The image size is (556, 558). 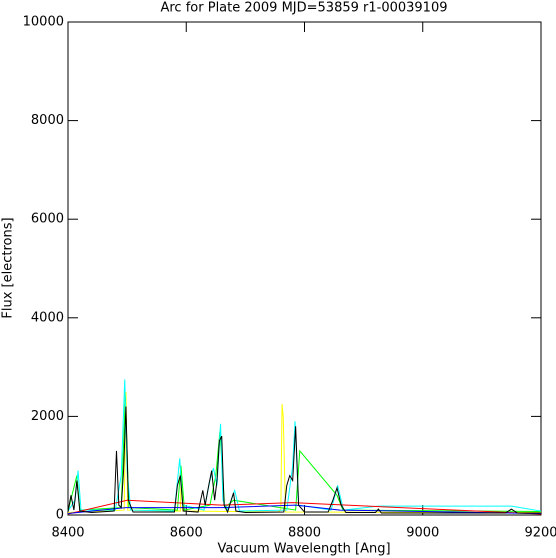 I want to click on y-tick-label: 8000, so click(x=47, y=120).